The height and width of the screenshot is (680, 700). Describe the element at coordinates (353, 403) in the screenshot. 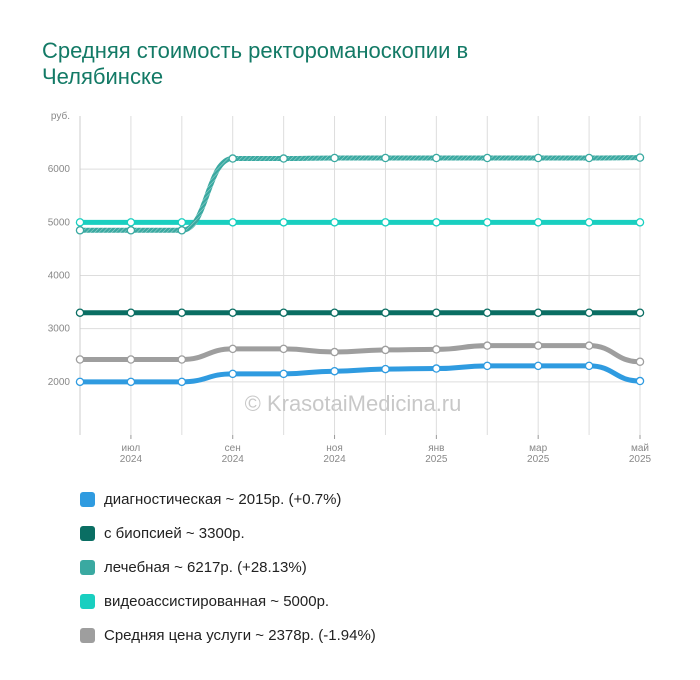

I see `watermark-text: © KrasotaiMedicina.ru` at that location.